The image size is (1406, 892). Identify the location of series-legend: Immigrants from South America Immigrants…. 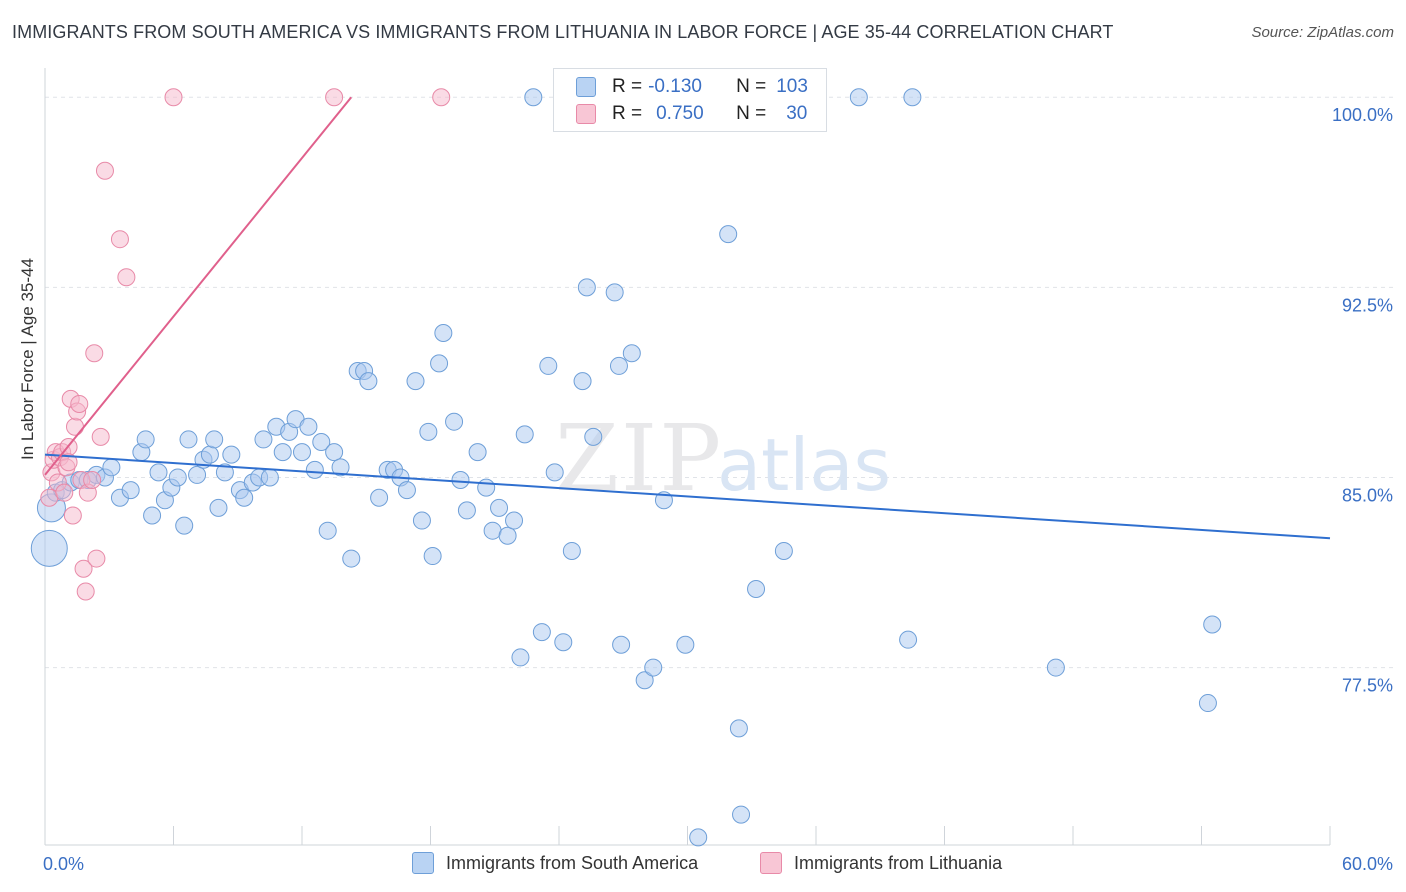
(703, 864).